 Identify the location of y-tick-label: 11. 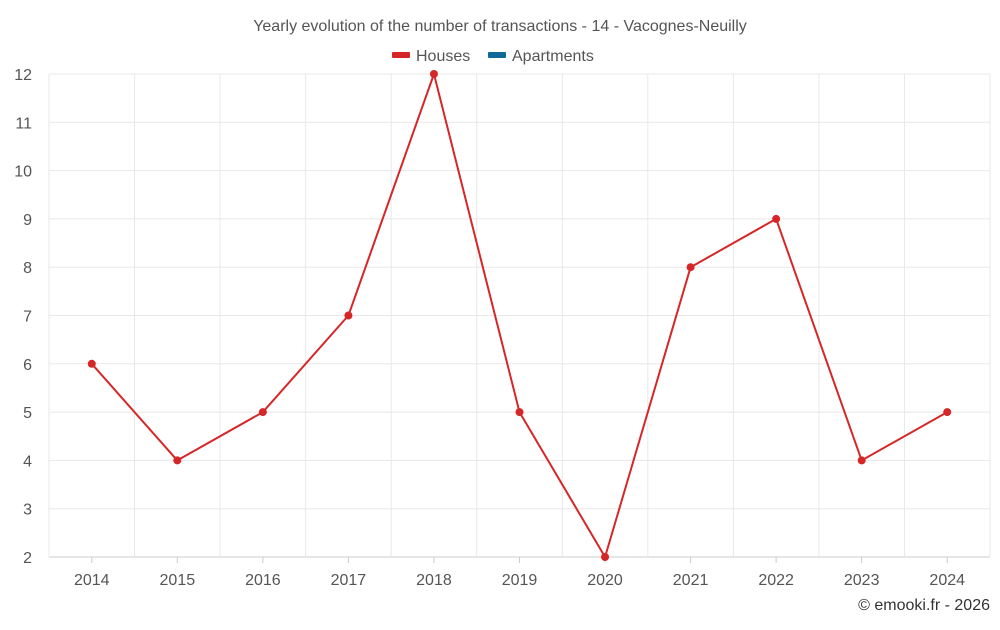
(23, 123).